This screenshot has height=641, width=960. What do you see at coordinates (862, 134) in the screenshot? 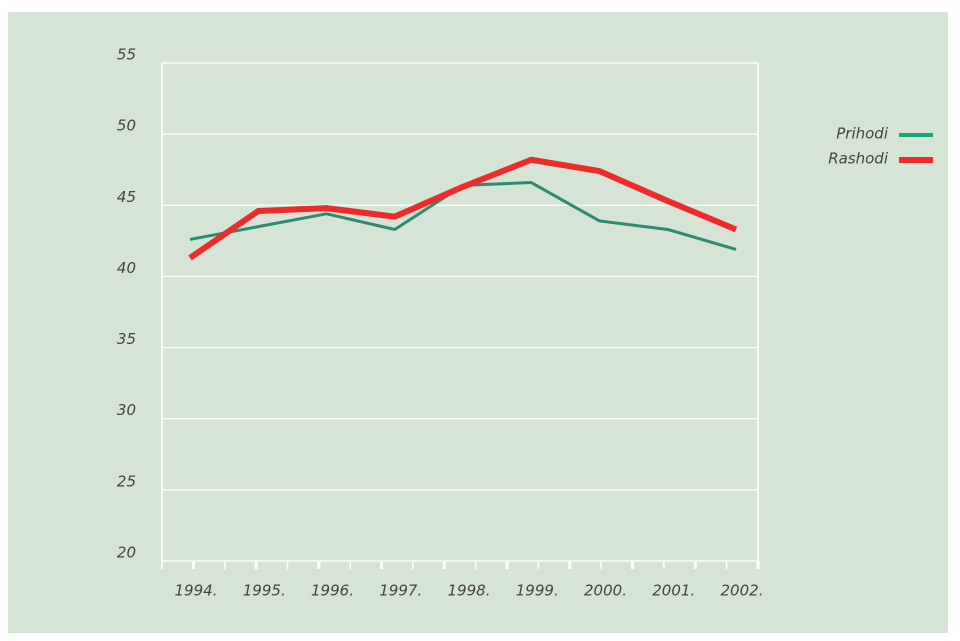
I see `legend-label: Prihodi` at bounding box center [862, 134].